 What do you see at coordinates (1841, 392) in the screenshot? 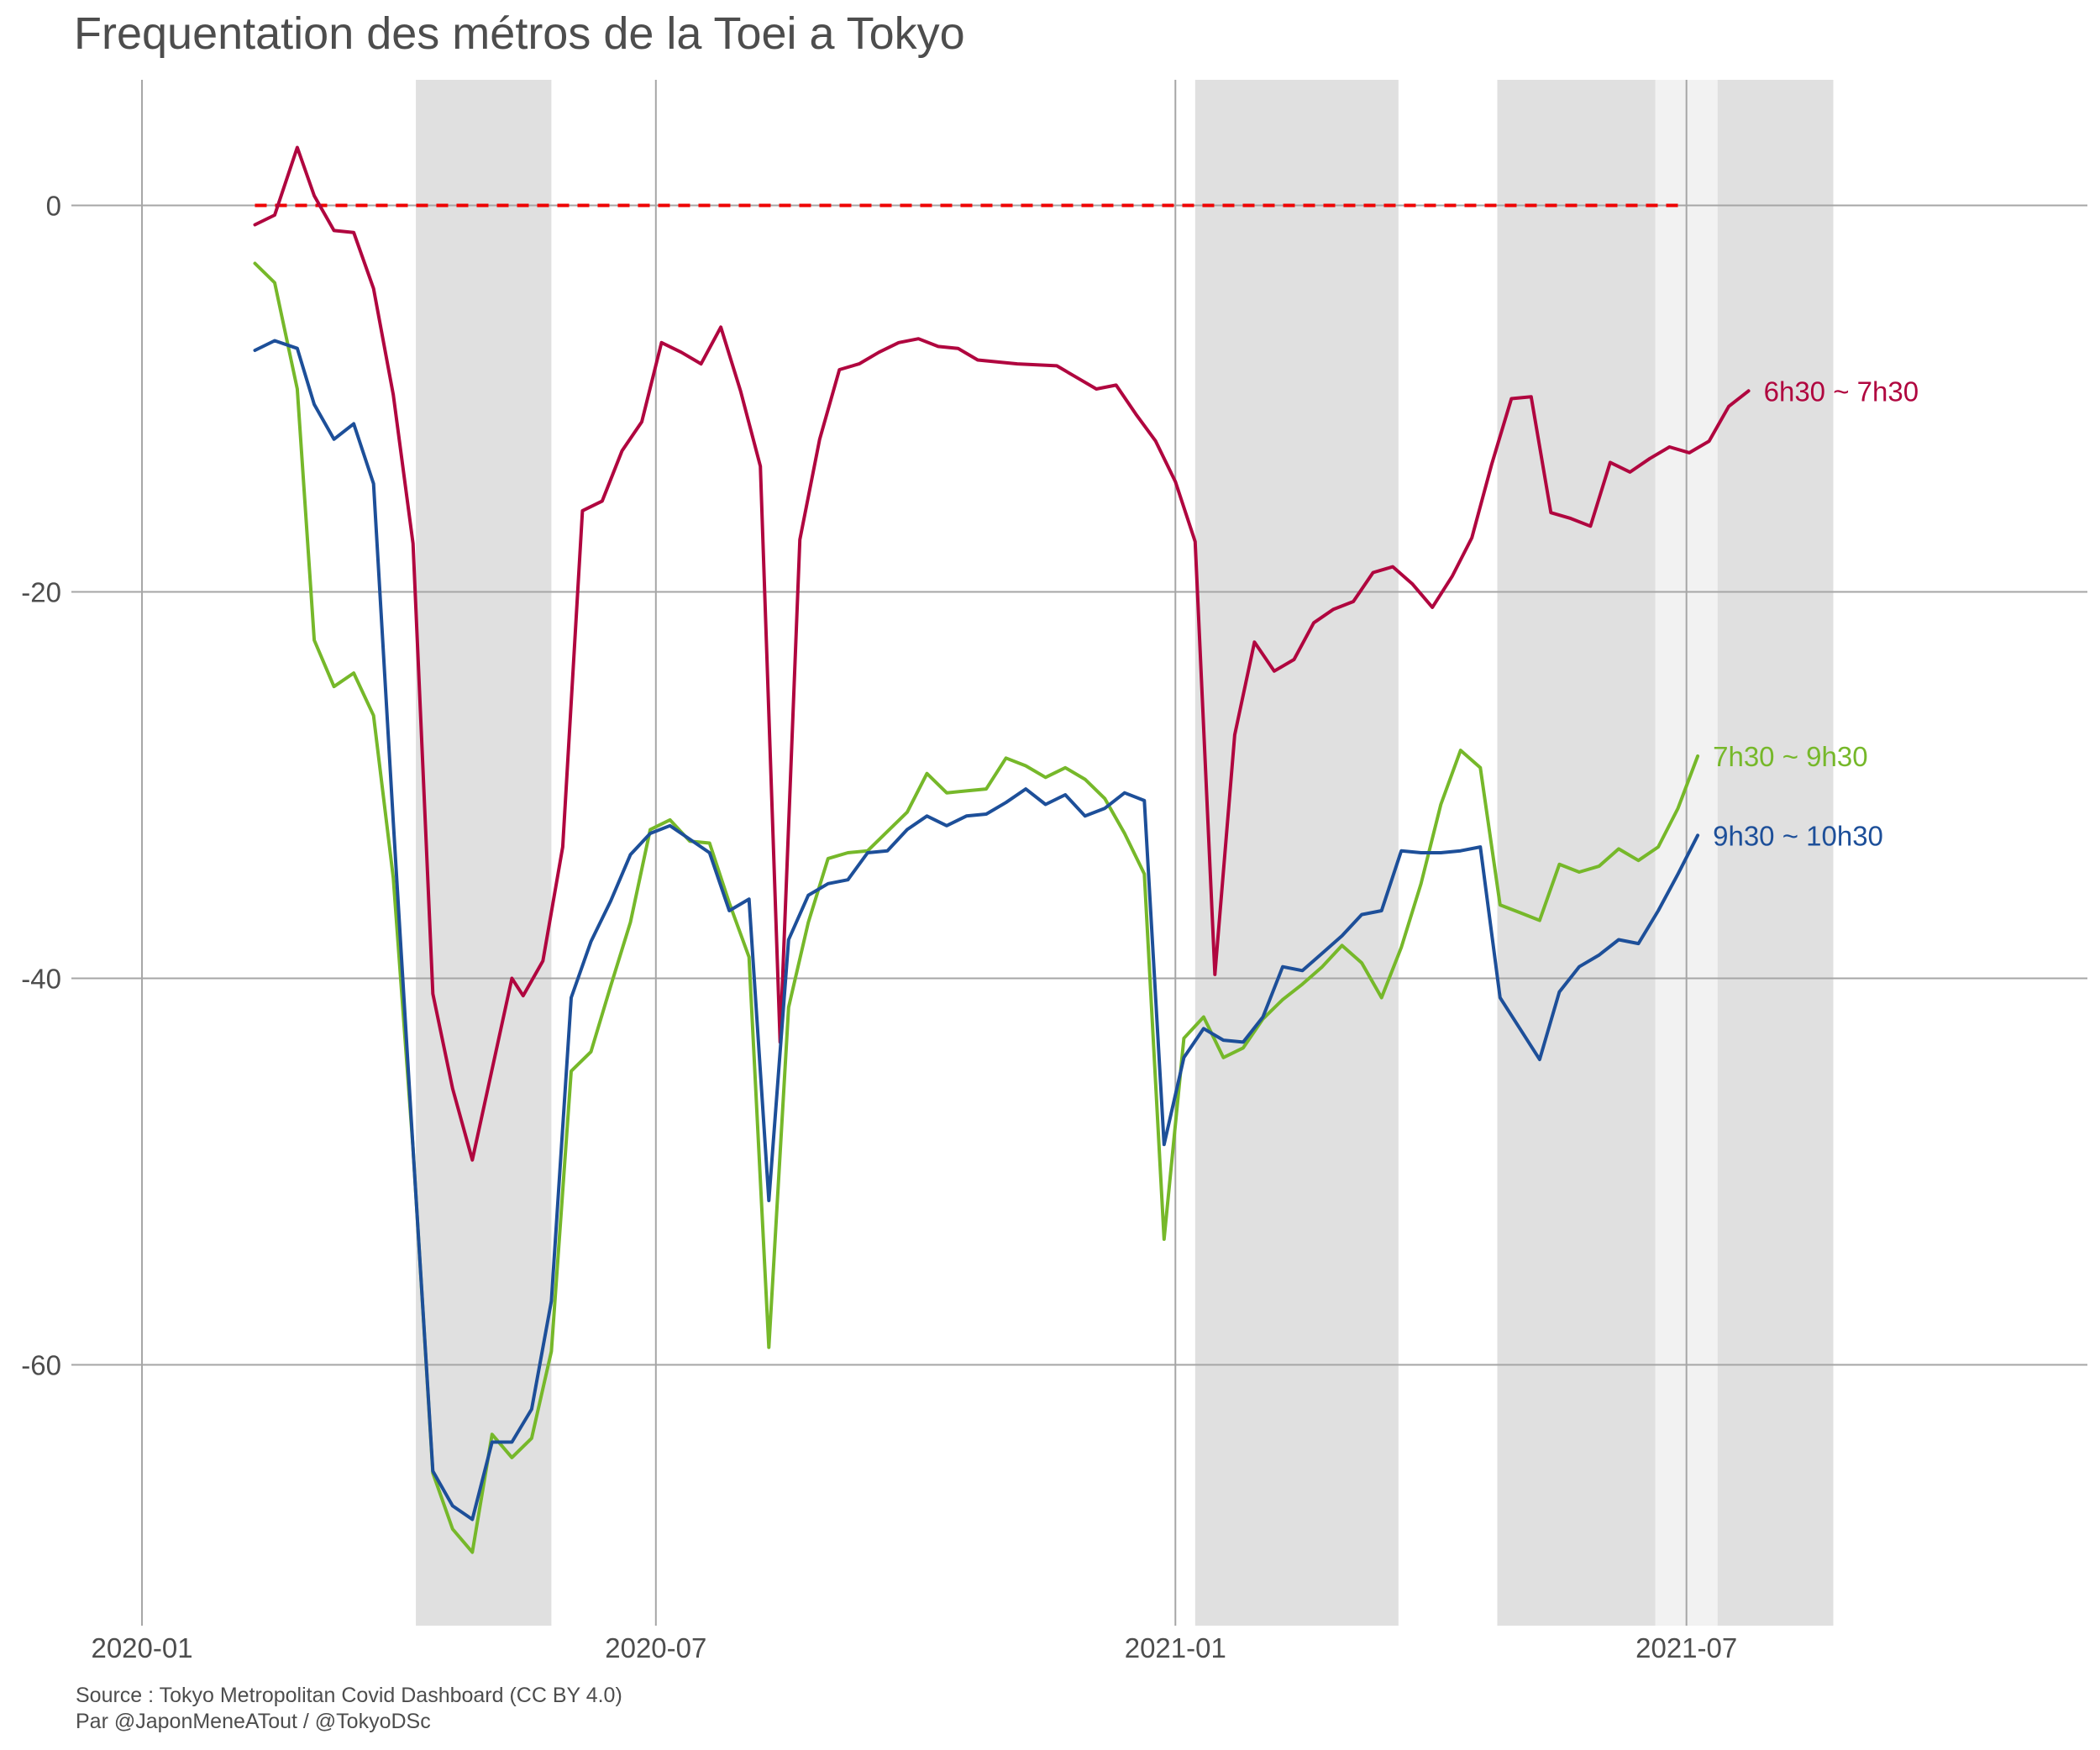
I see `series-label-0: 6h30 ~ 7h30` at bounding box center [1841, 392].